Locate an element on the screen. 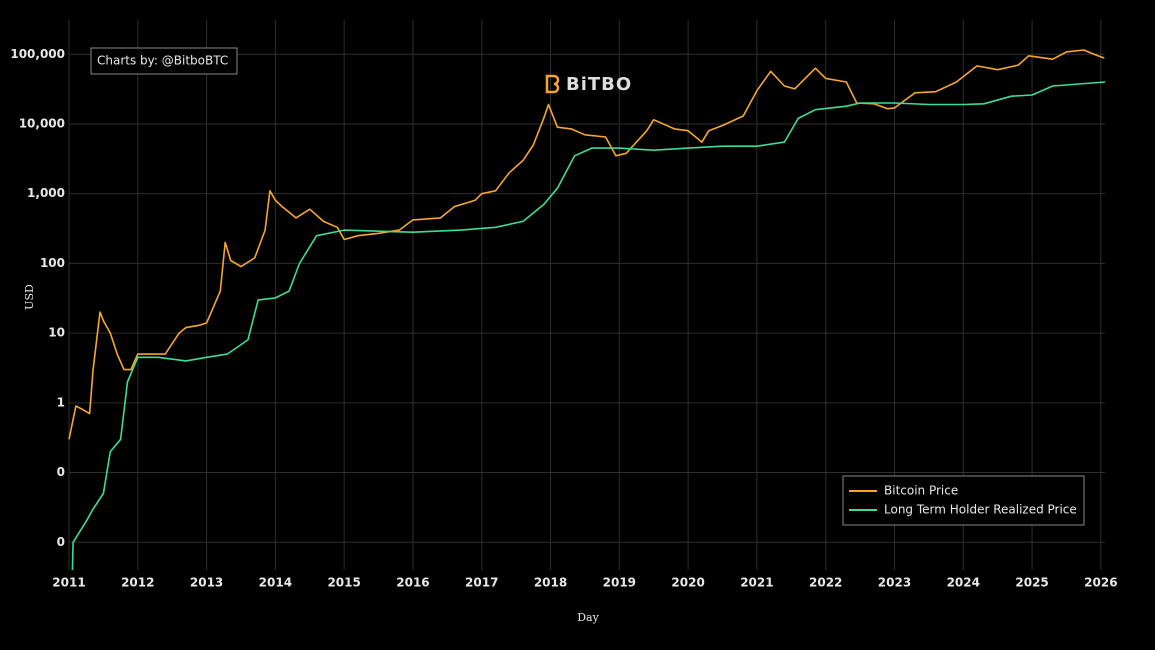 The height and width of the screenshot is (650, 1155). legend-box is located at coordinates (963, 500).